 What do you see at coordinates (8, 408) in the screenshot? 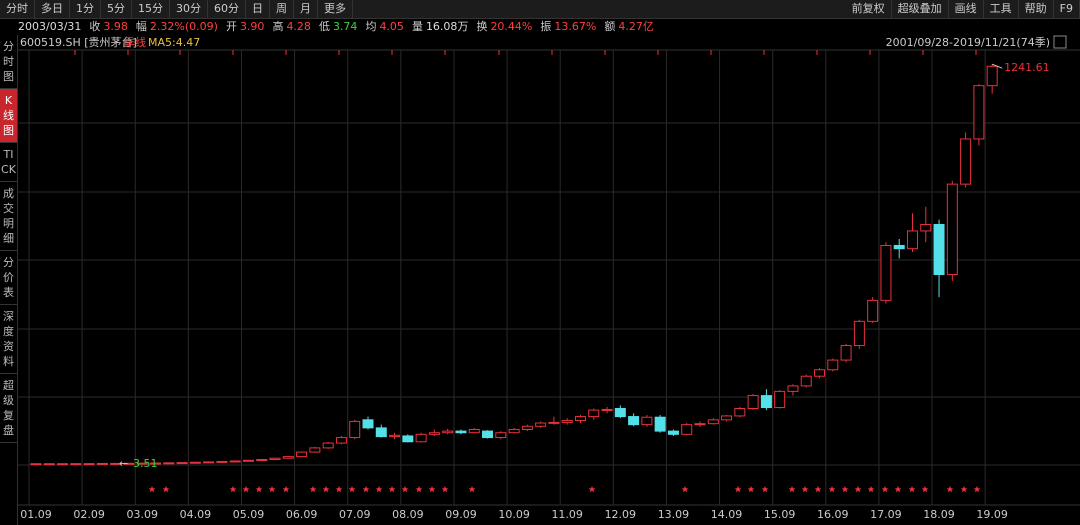
I see `side-tab: 超级复盘` at bounding box center [8, 408].